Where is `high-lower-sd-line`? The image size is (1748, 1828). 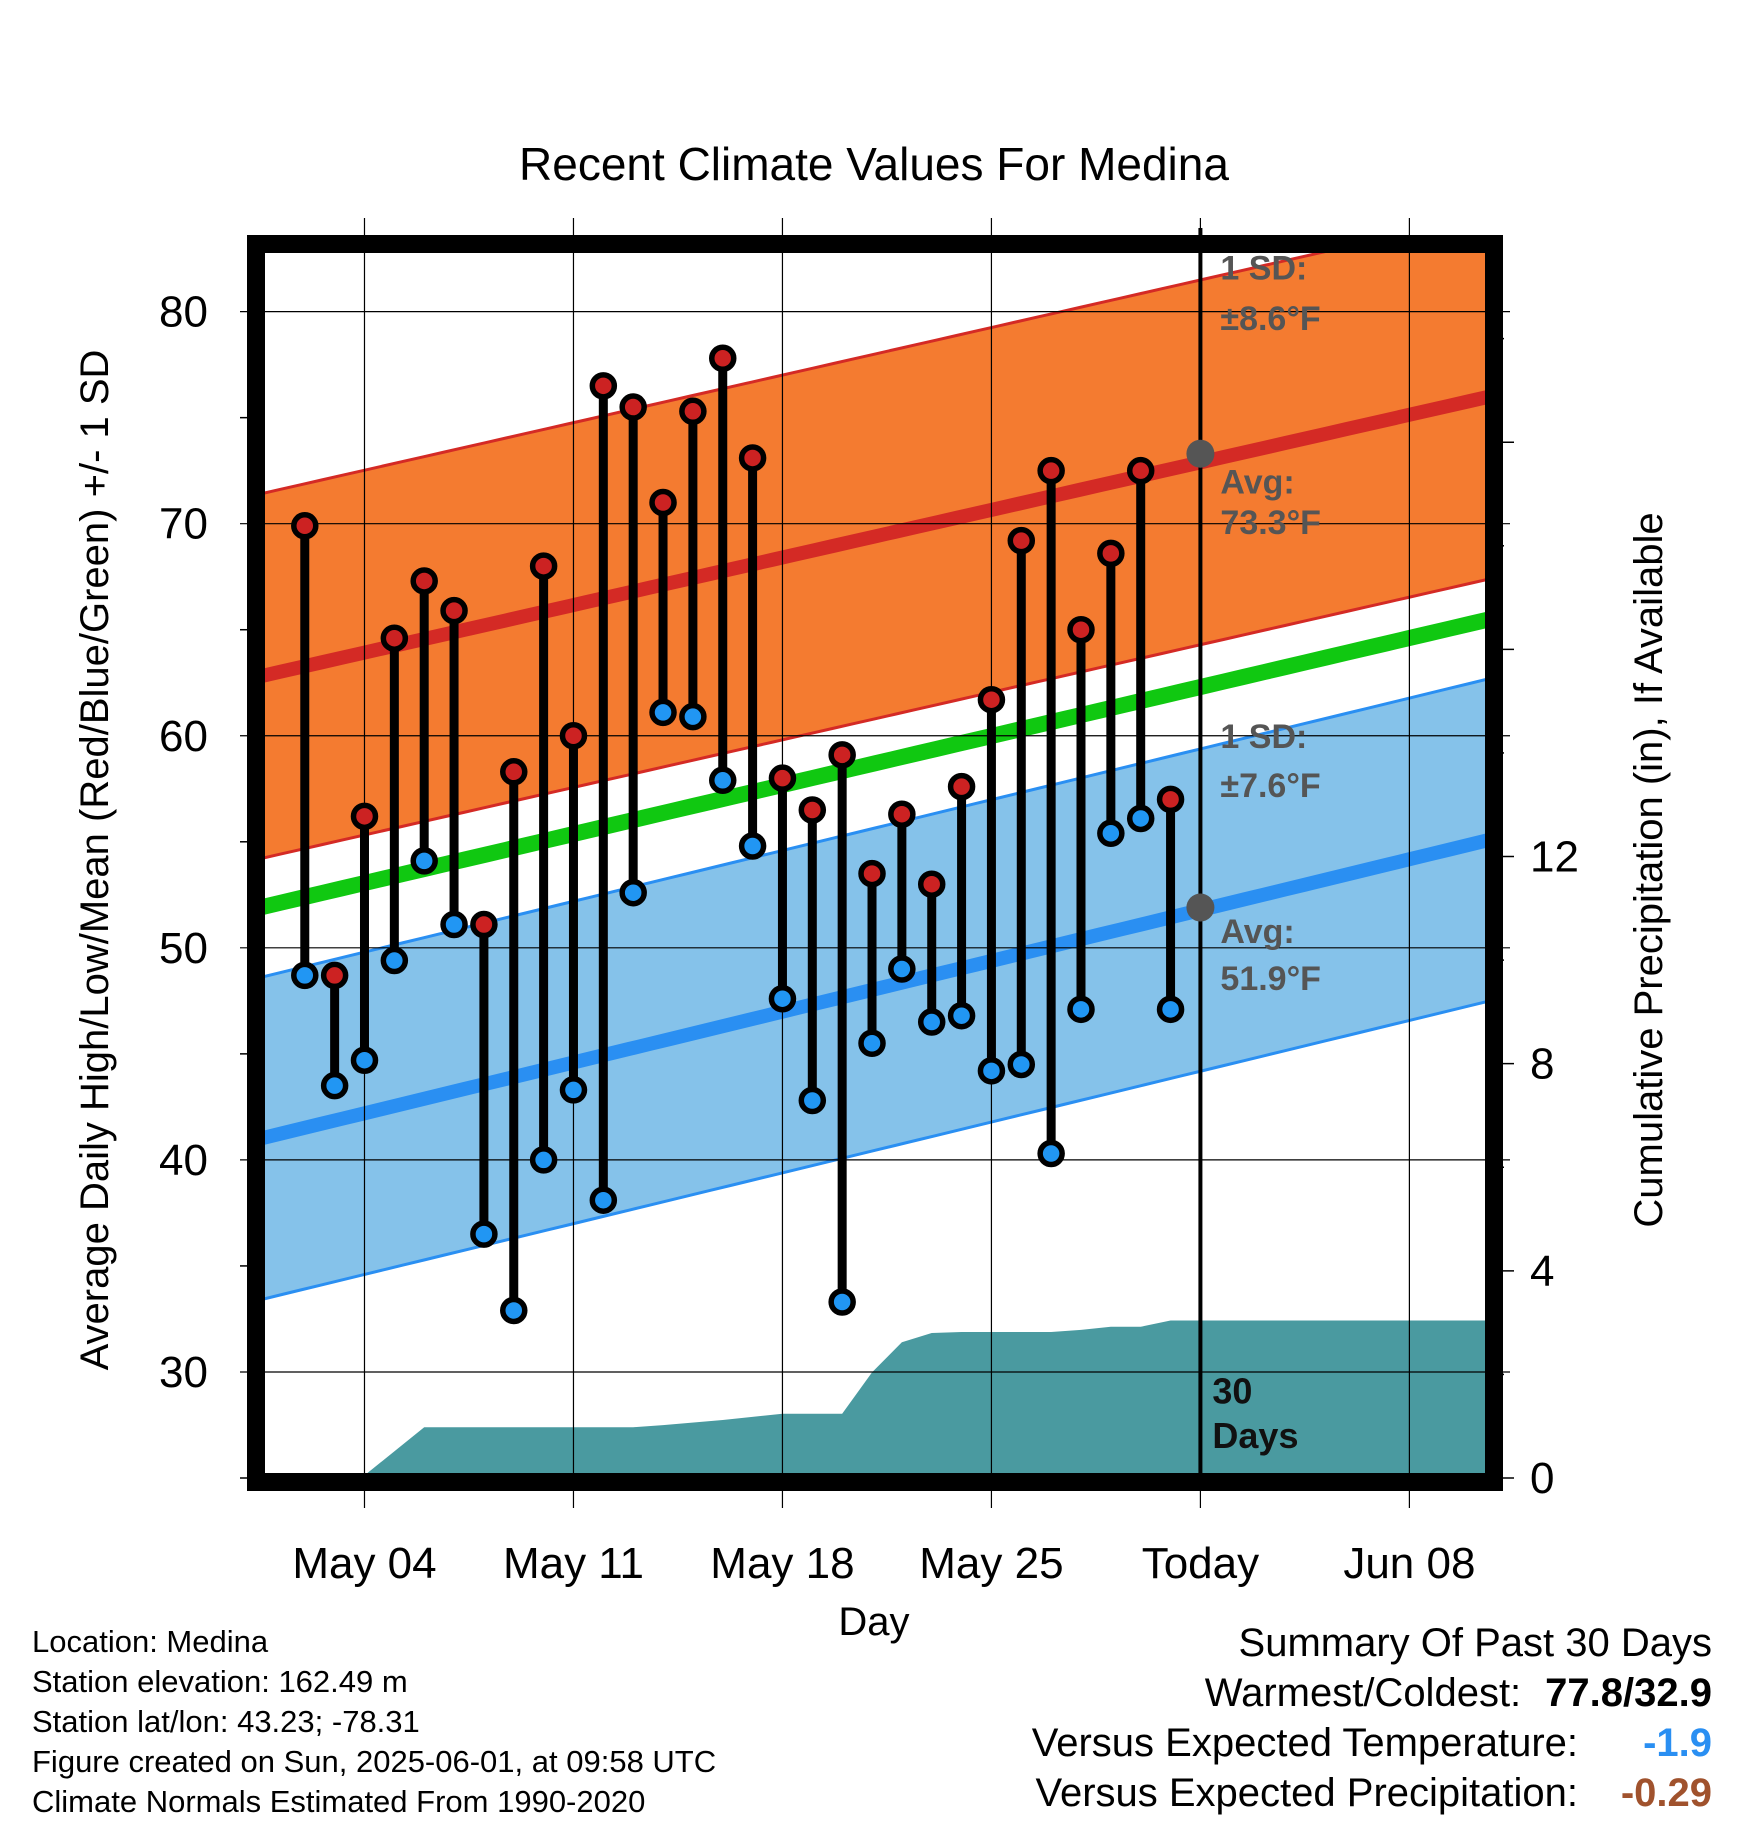 high-lower-sd-line is located at coordinates (875, 719).